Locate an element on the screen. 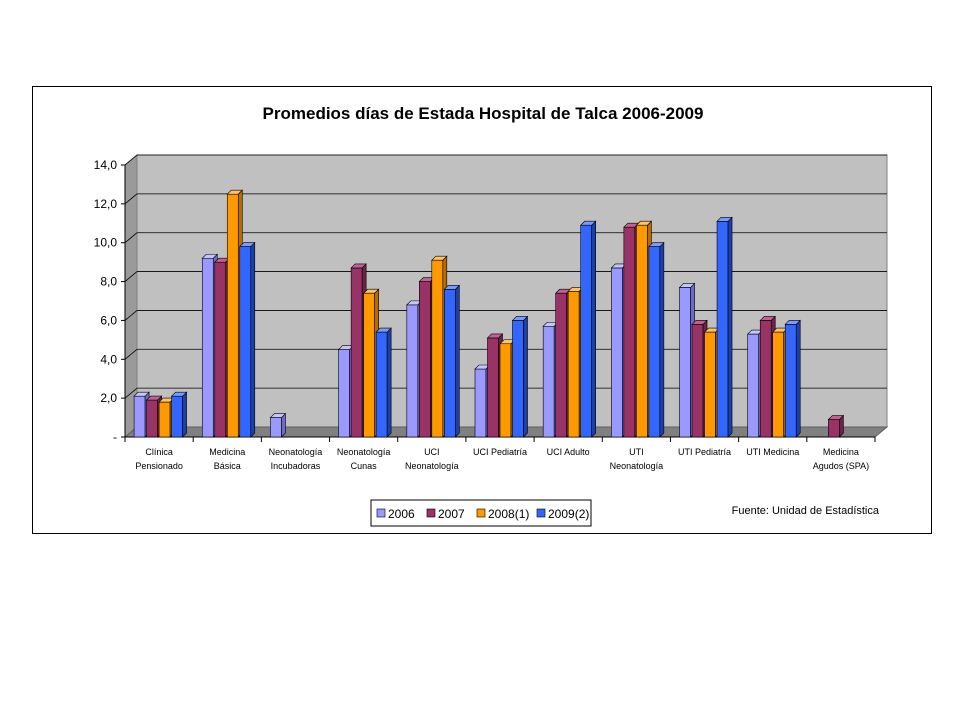  legend-label: 2009(2) is located at coordinates (568, 514).